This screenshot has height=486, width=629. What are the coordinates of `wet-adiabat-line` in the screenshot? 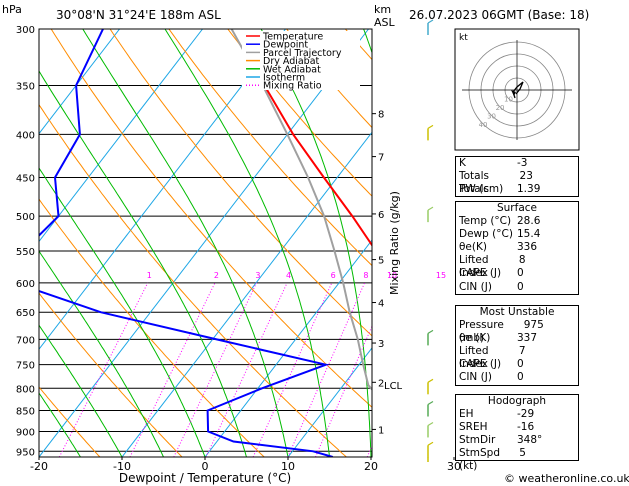 It's located at (81, 390).